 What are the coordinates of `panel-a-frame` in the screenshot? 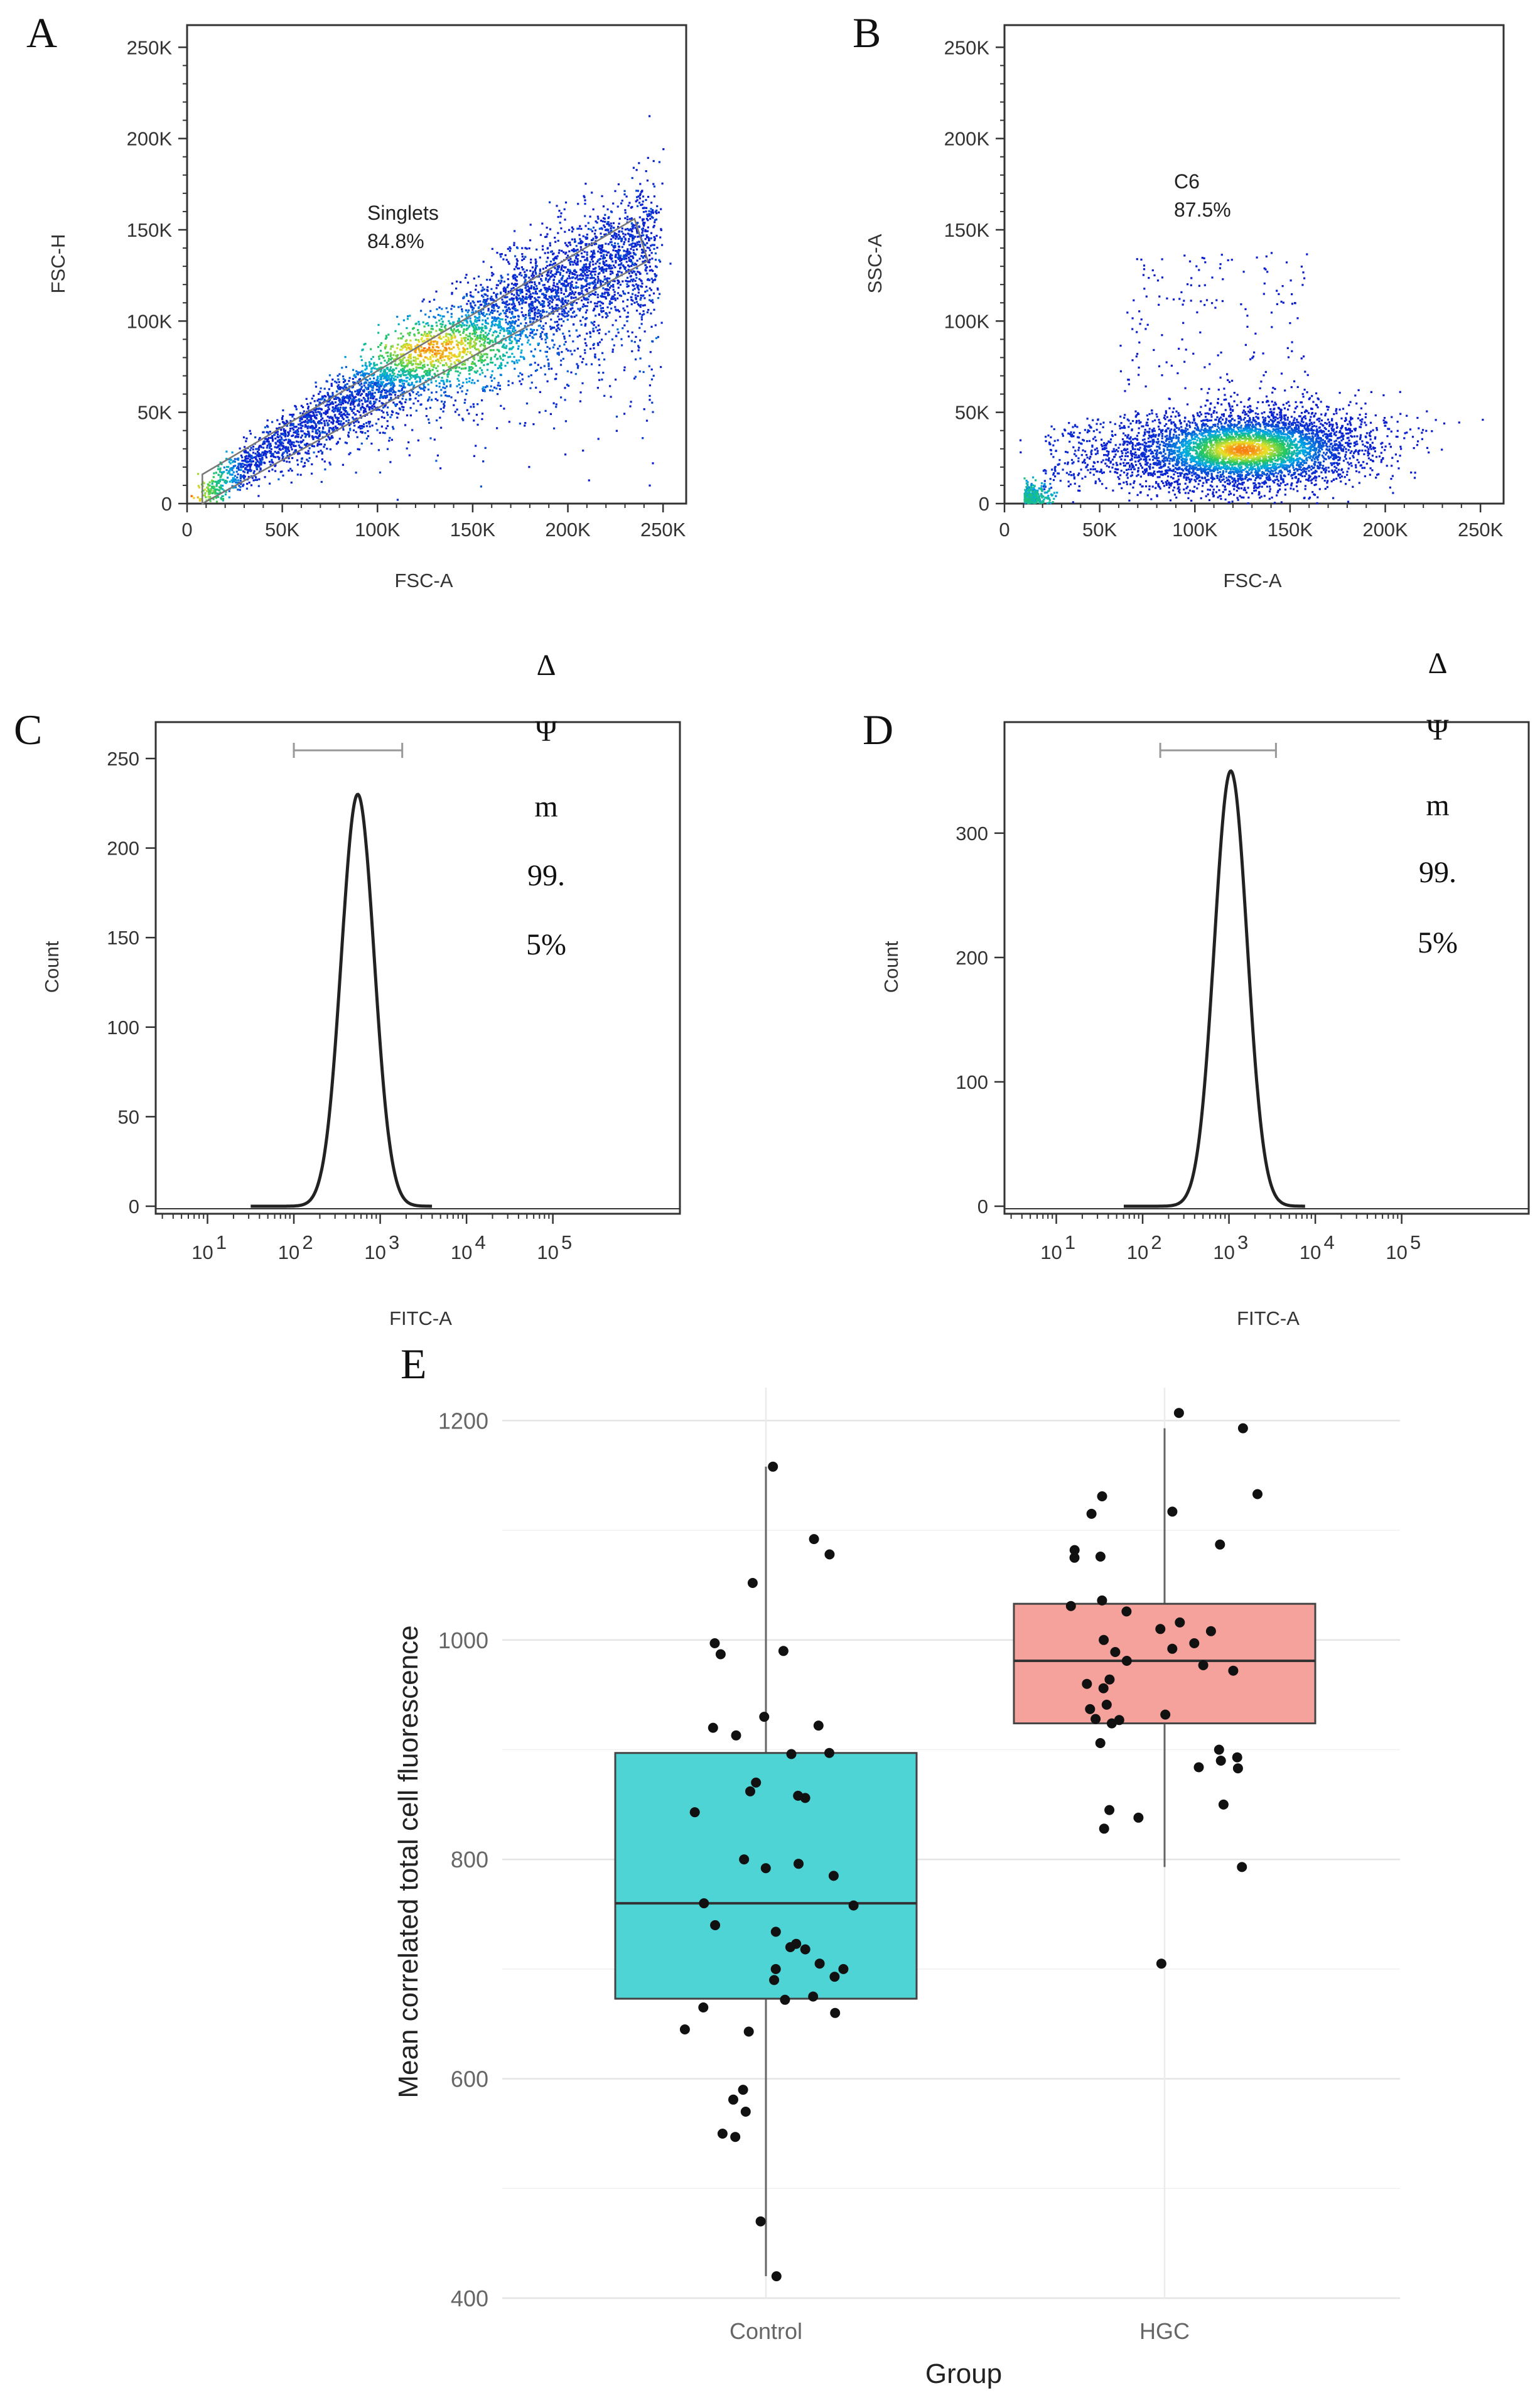 It's located at (436, 264).